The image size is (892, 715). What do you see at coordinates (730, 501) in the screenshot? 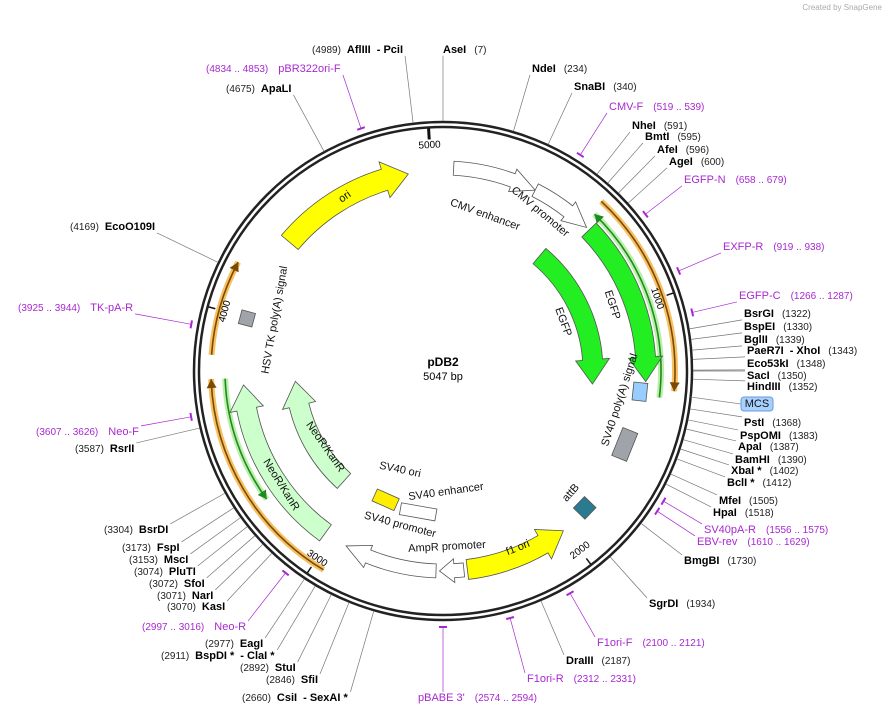
I see `site-name: MfeI` at bounding box center [730, 501].